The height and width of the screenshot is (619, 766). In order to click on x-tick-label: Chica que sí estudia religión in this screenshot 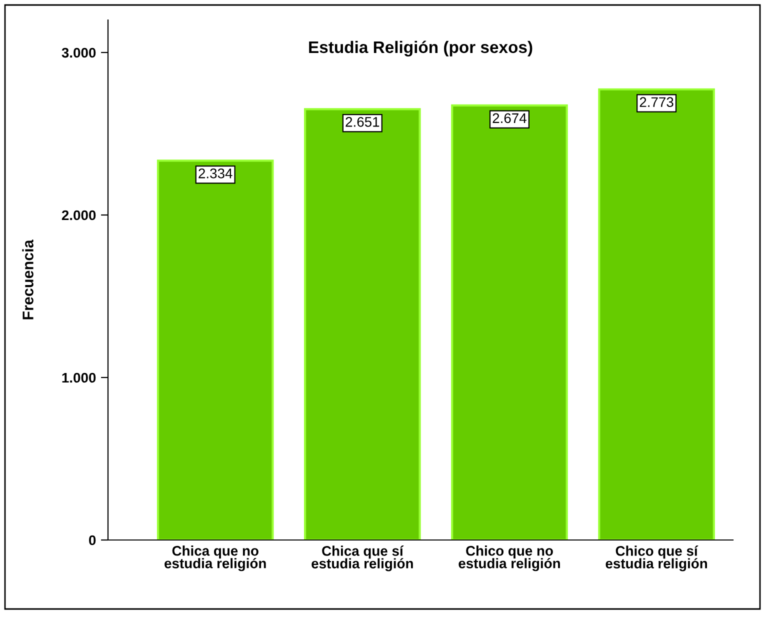, I will do `click(362, 559)`.